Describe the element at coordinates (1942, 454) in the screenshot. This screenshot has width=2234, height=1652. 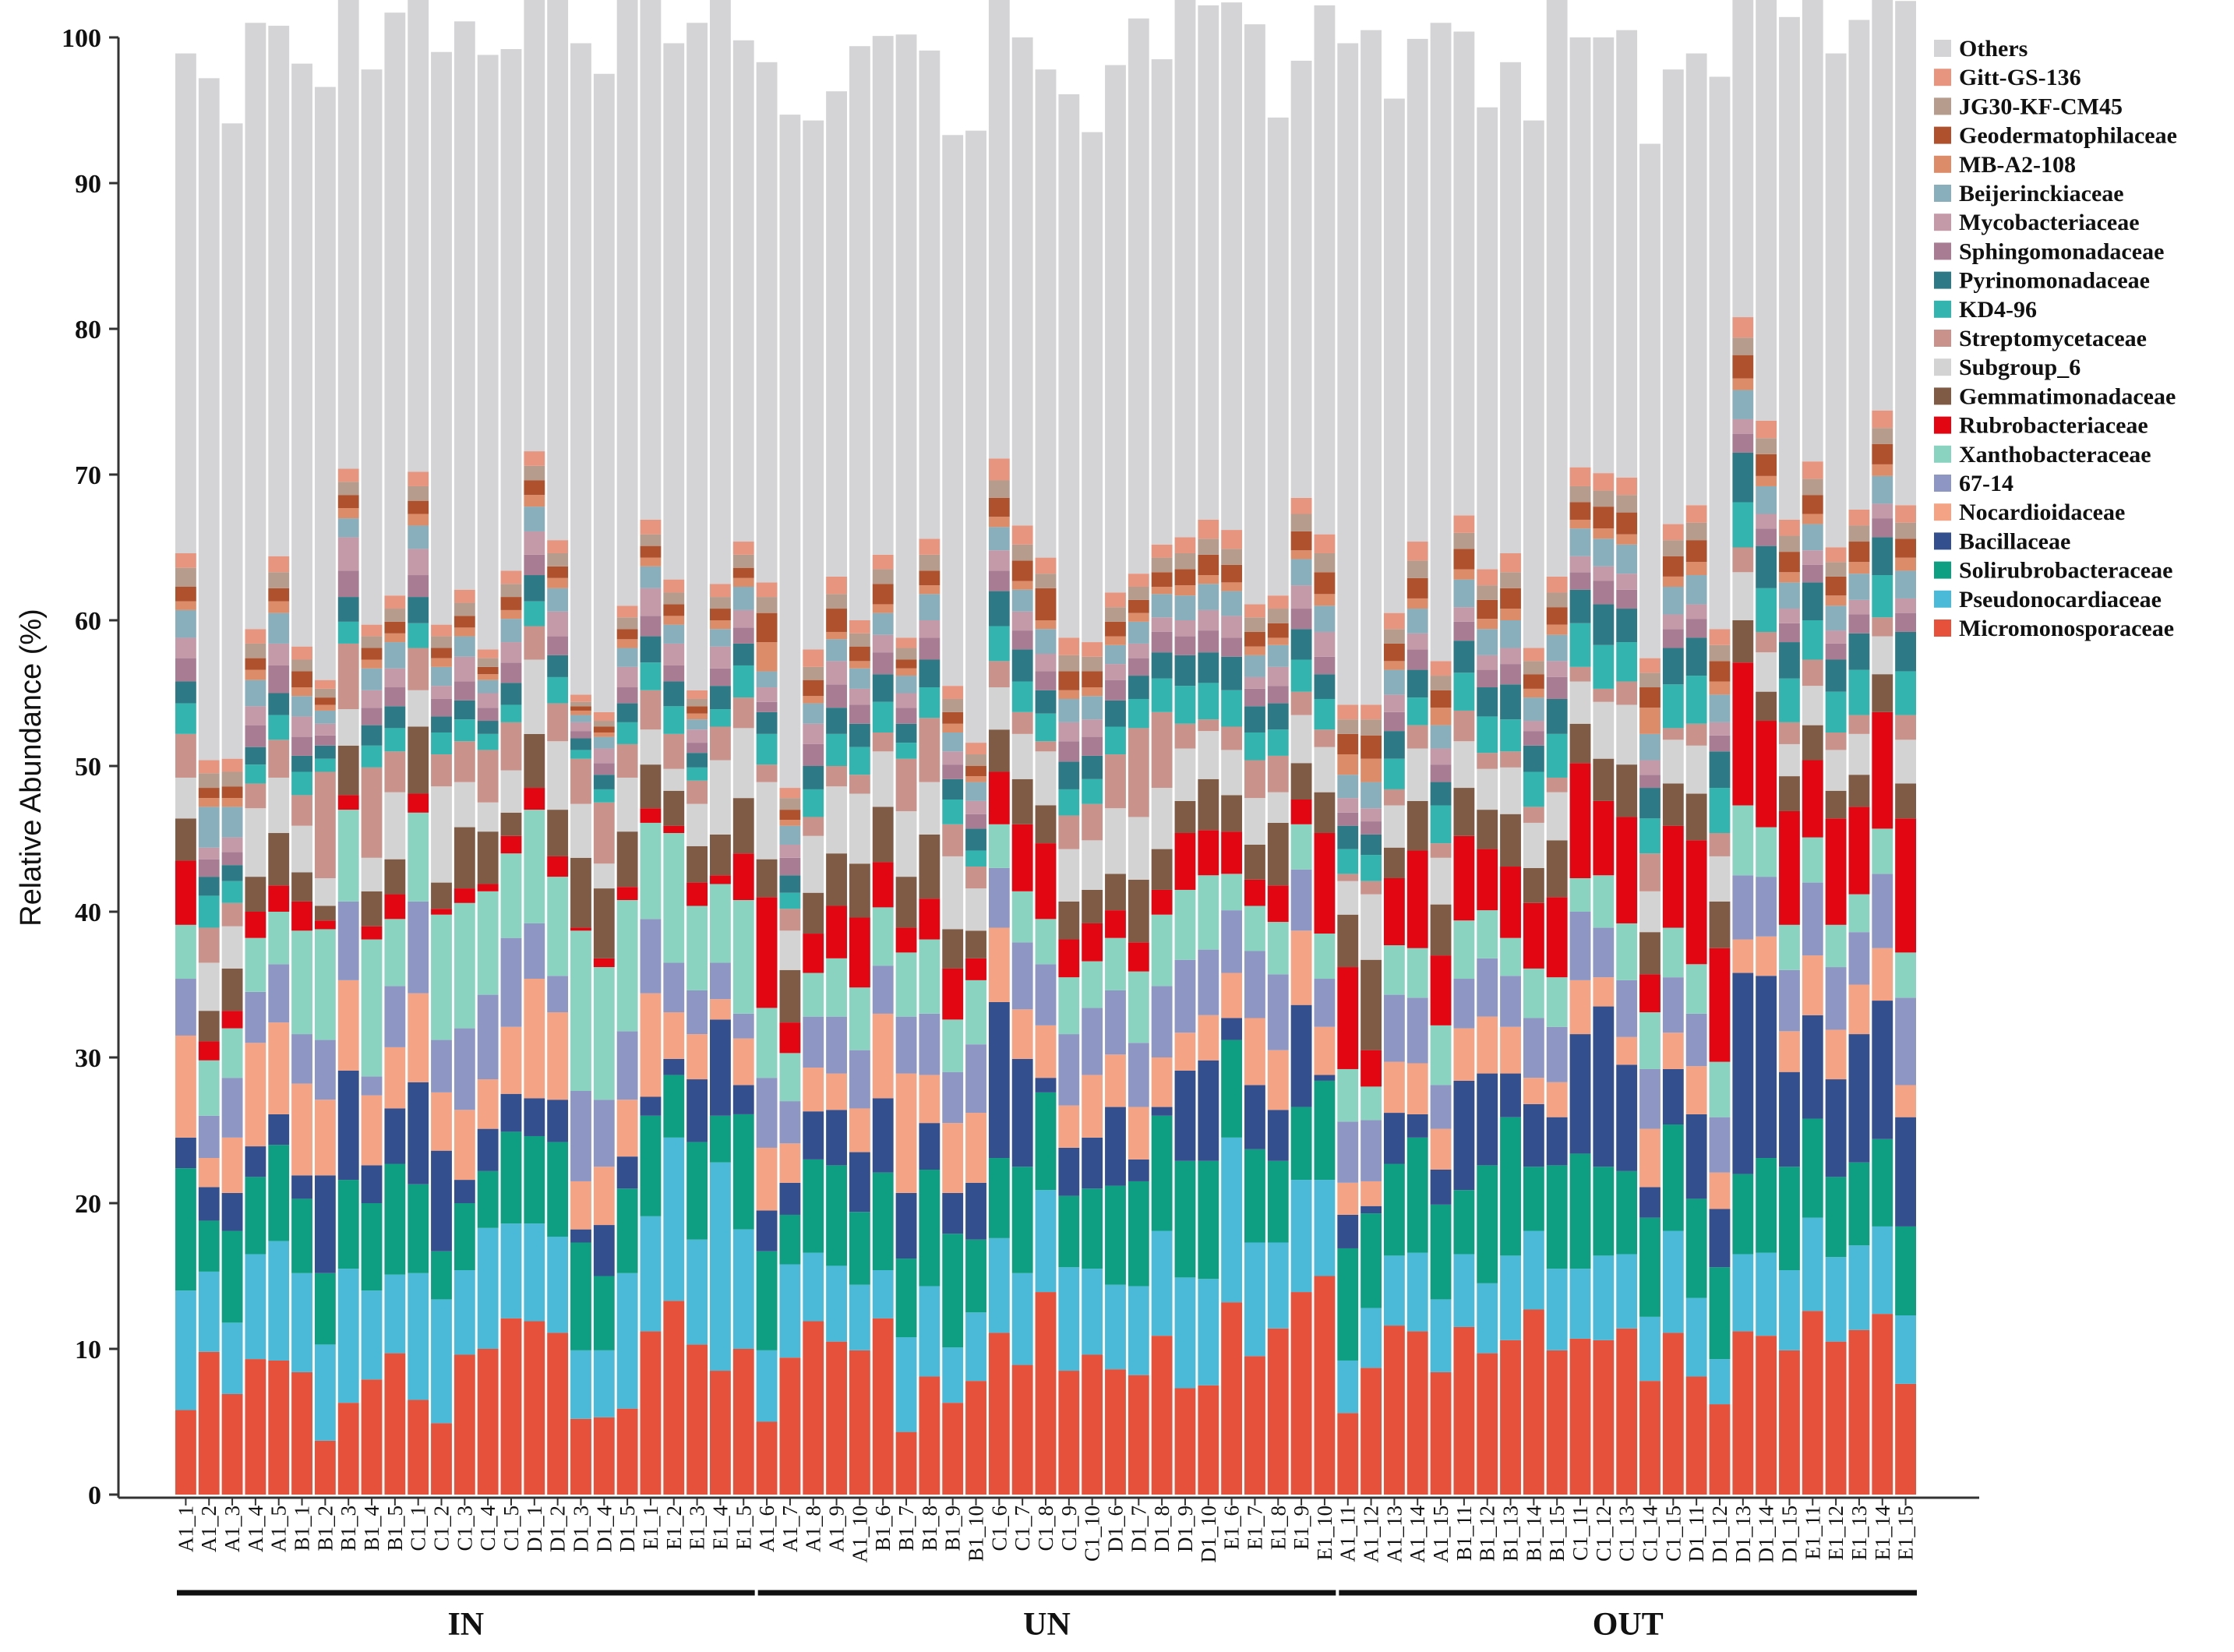
I see `legend-swatch` at that location.